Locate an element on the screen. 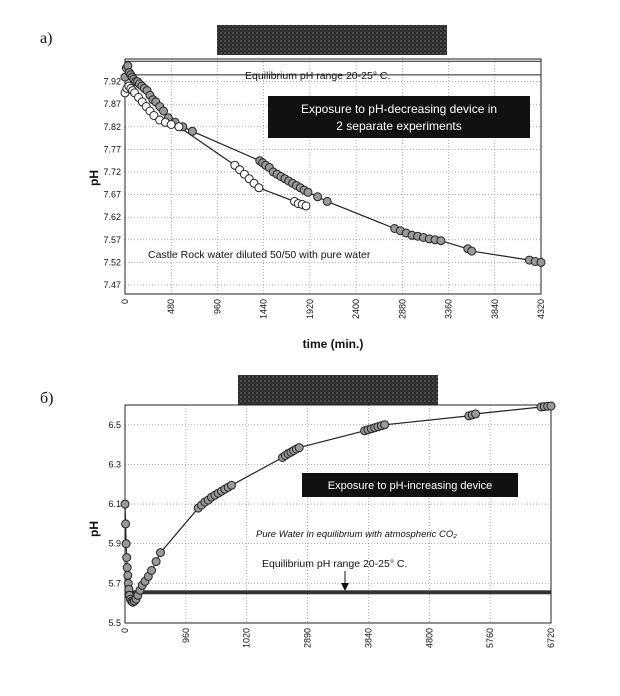 The image size is (620, 696). x-tick-label: 4800 is located at coordinates (429, 638).